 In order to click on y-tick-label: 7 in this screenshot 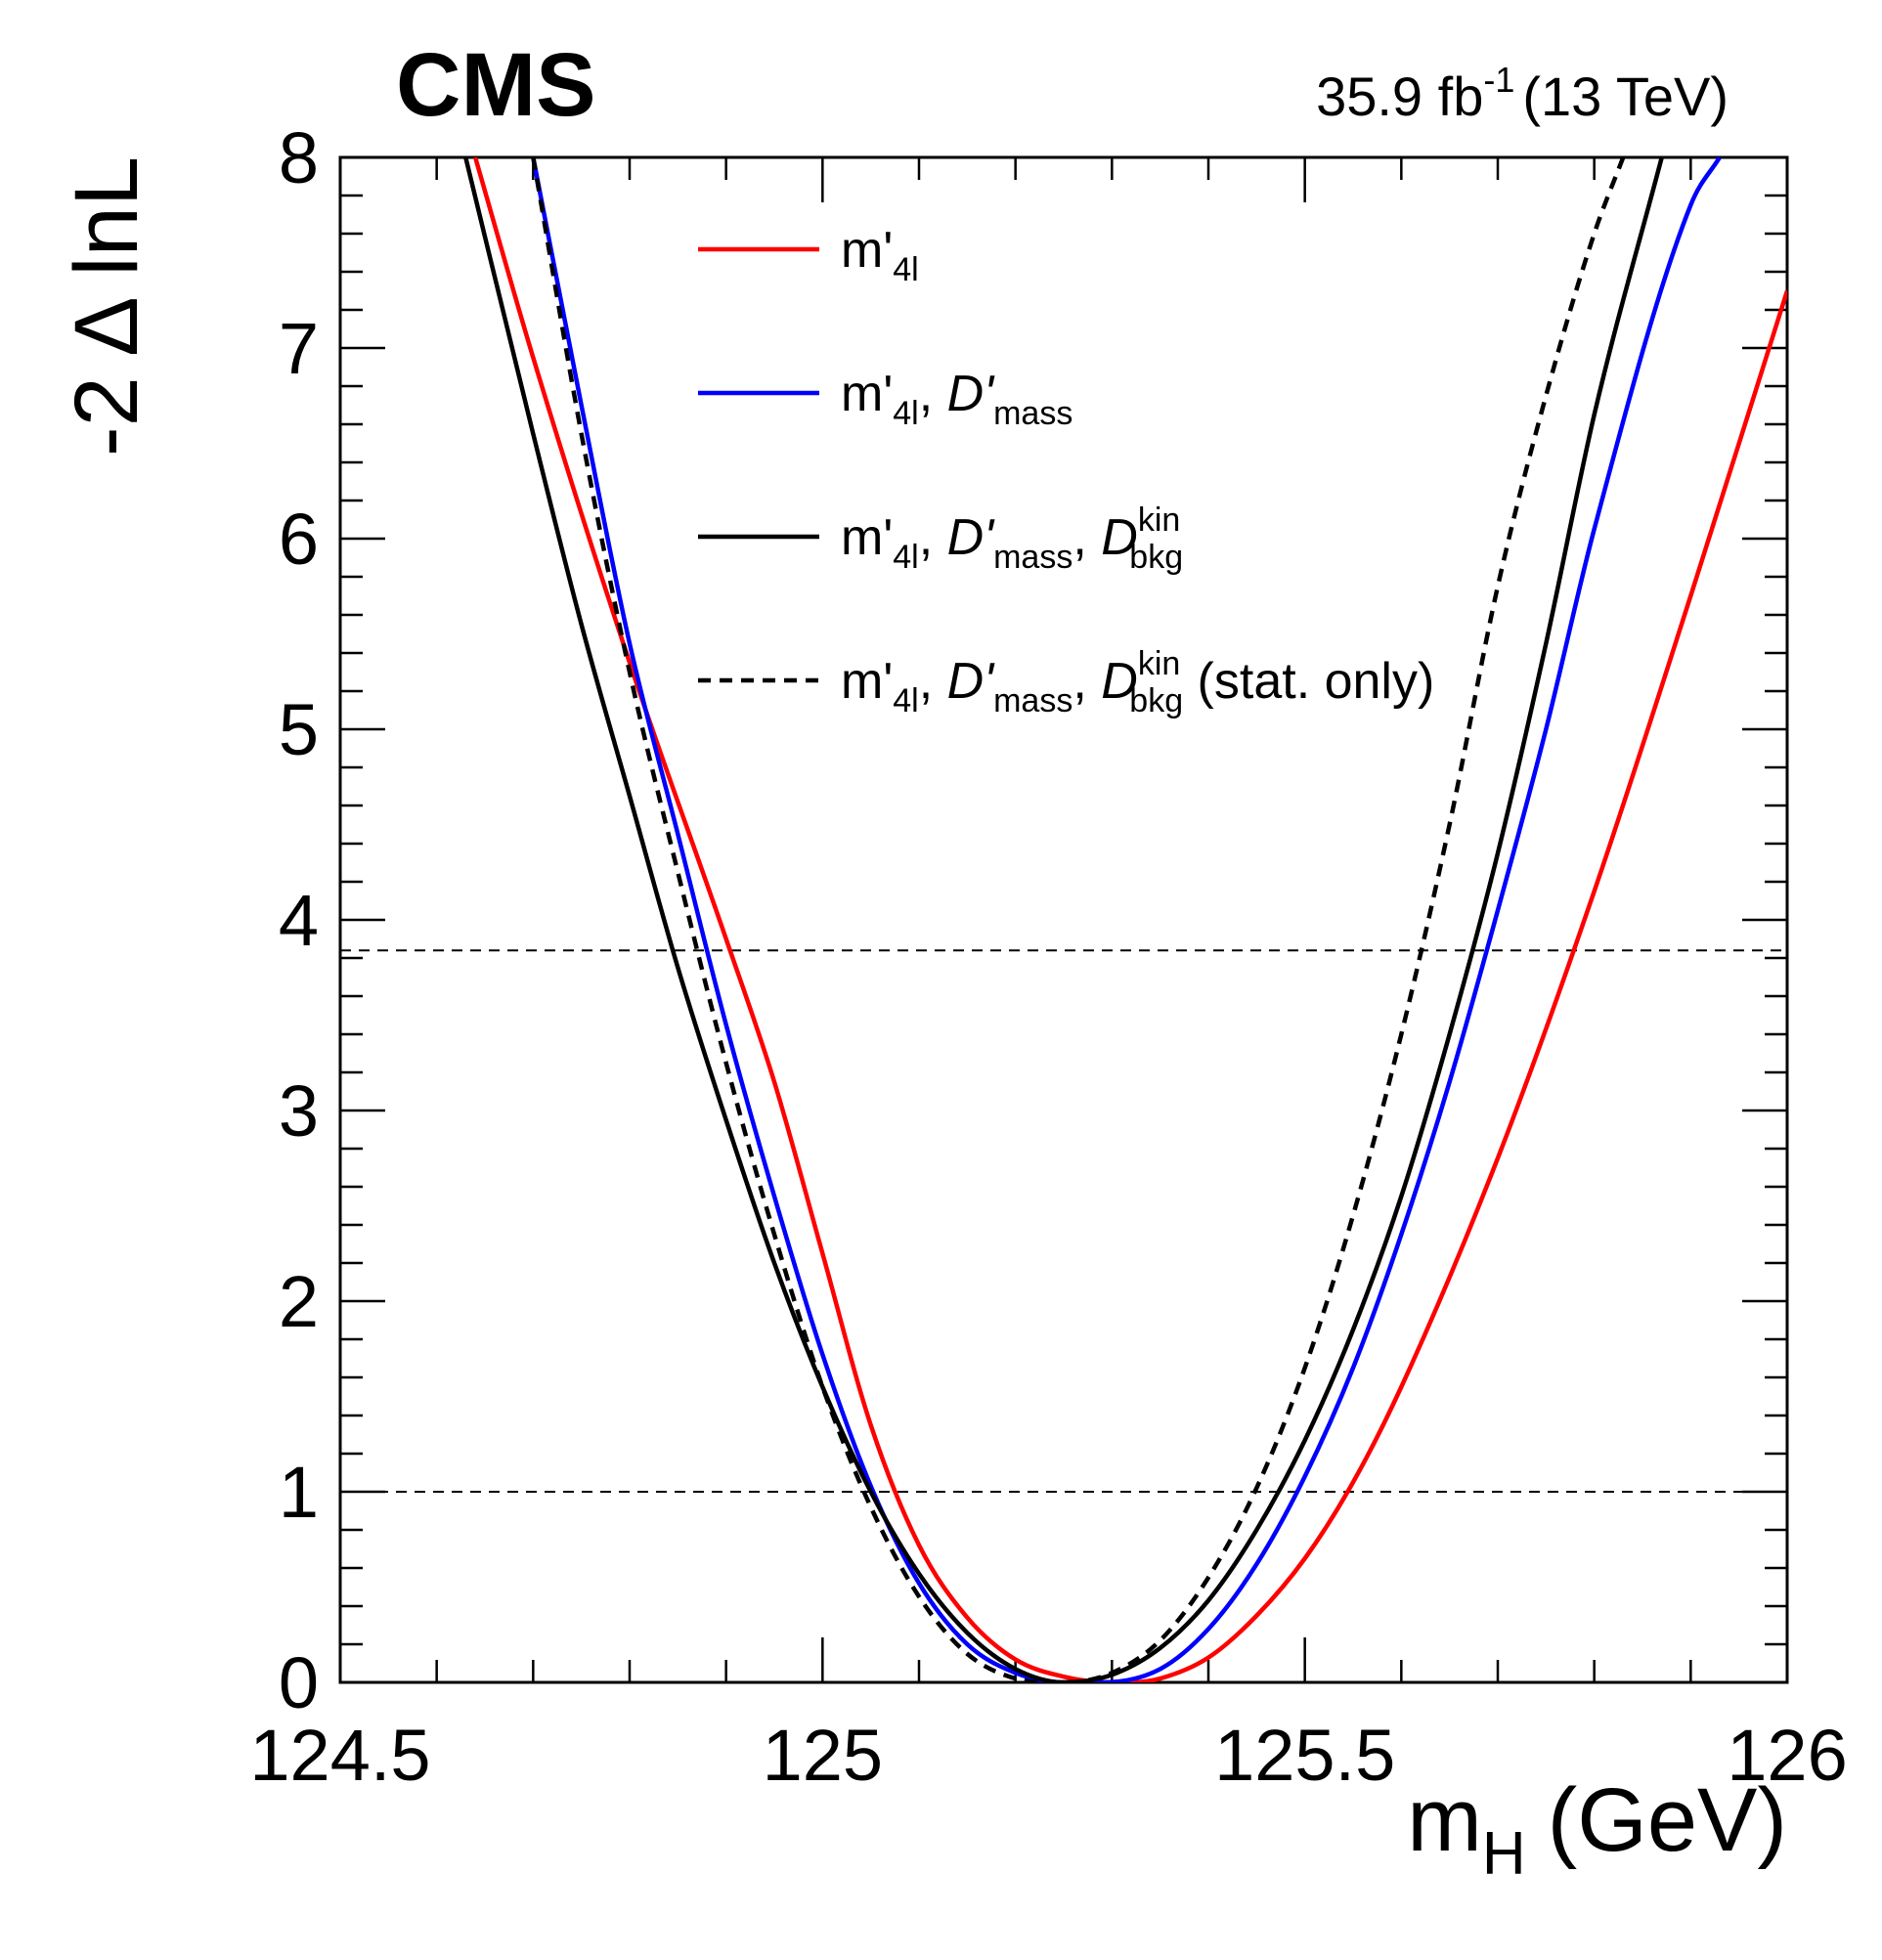, I will do `click(299, 348)`.